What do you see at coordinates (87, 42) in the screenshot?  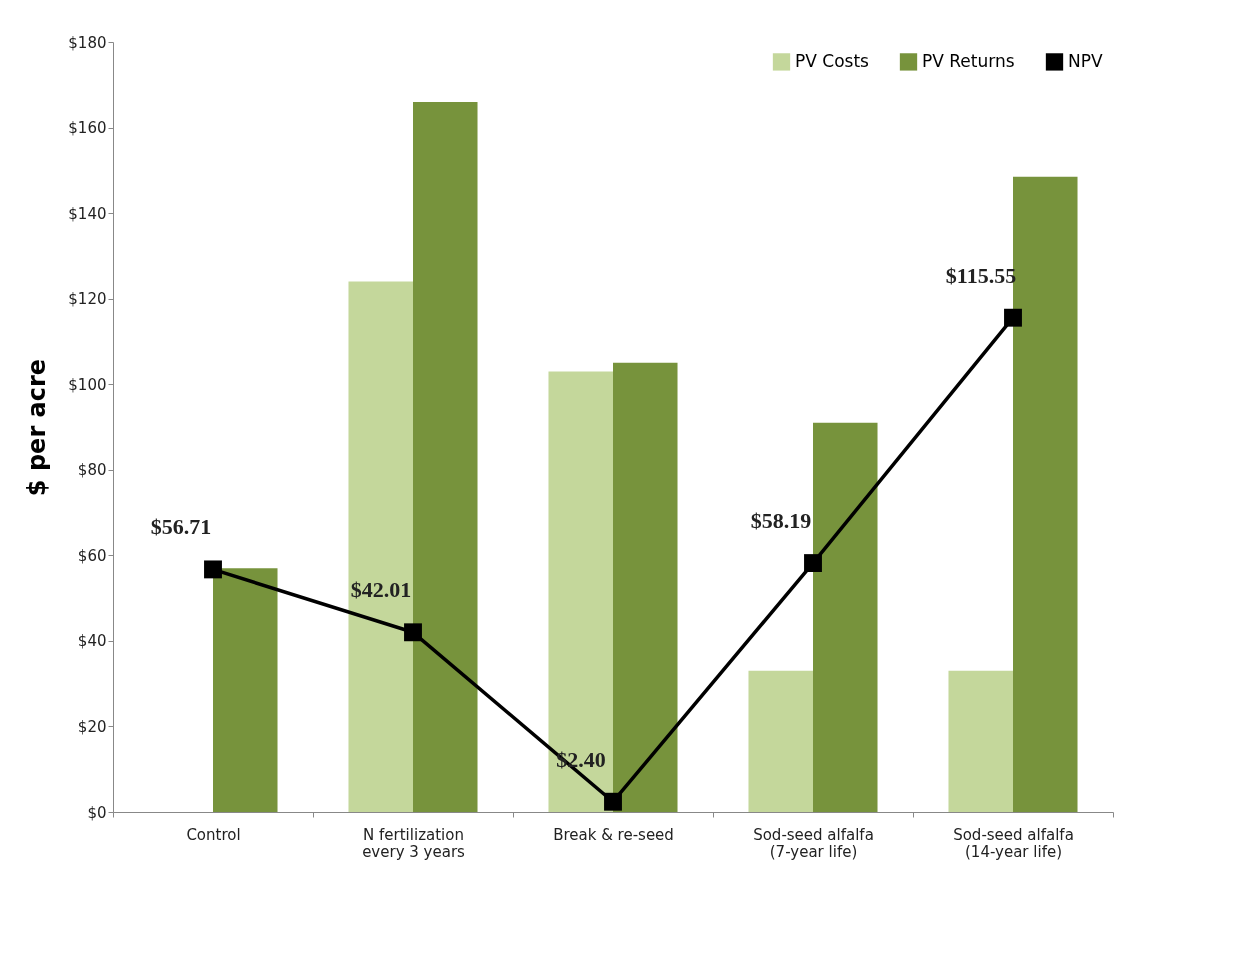 I see `y-tick-label: $180` at bounding box center [87, 42].